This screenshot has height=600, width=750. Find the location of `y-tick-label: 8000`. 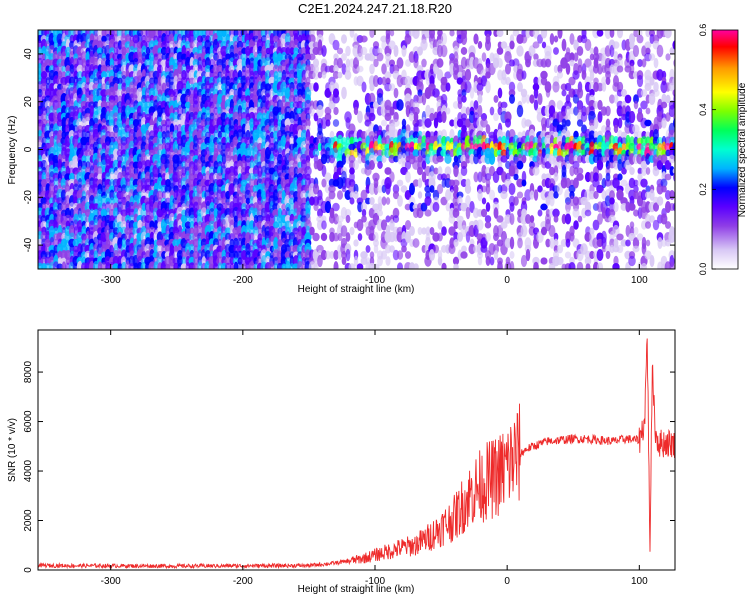

y-tick-label: 8000 is located at coordinates (28, 372).